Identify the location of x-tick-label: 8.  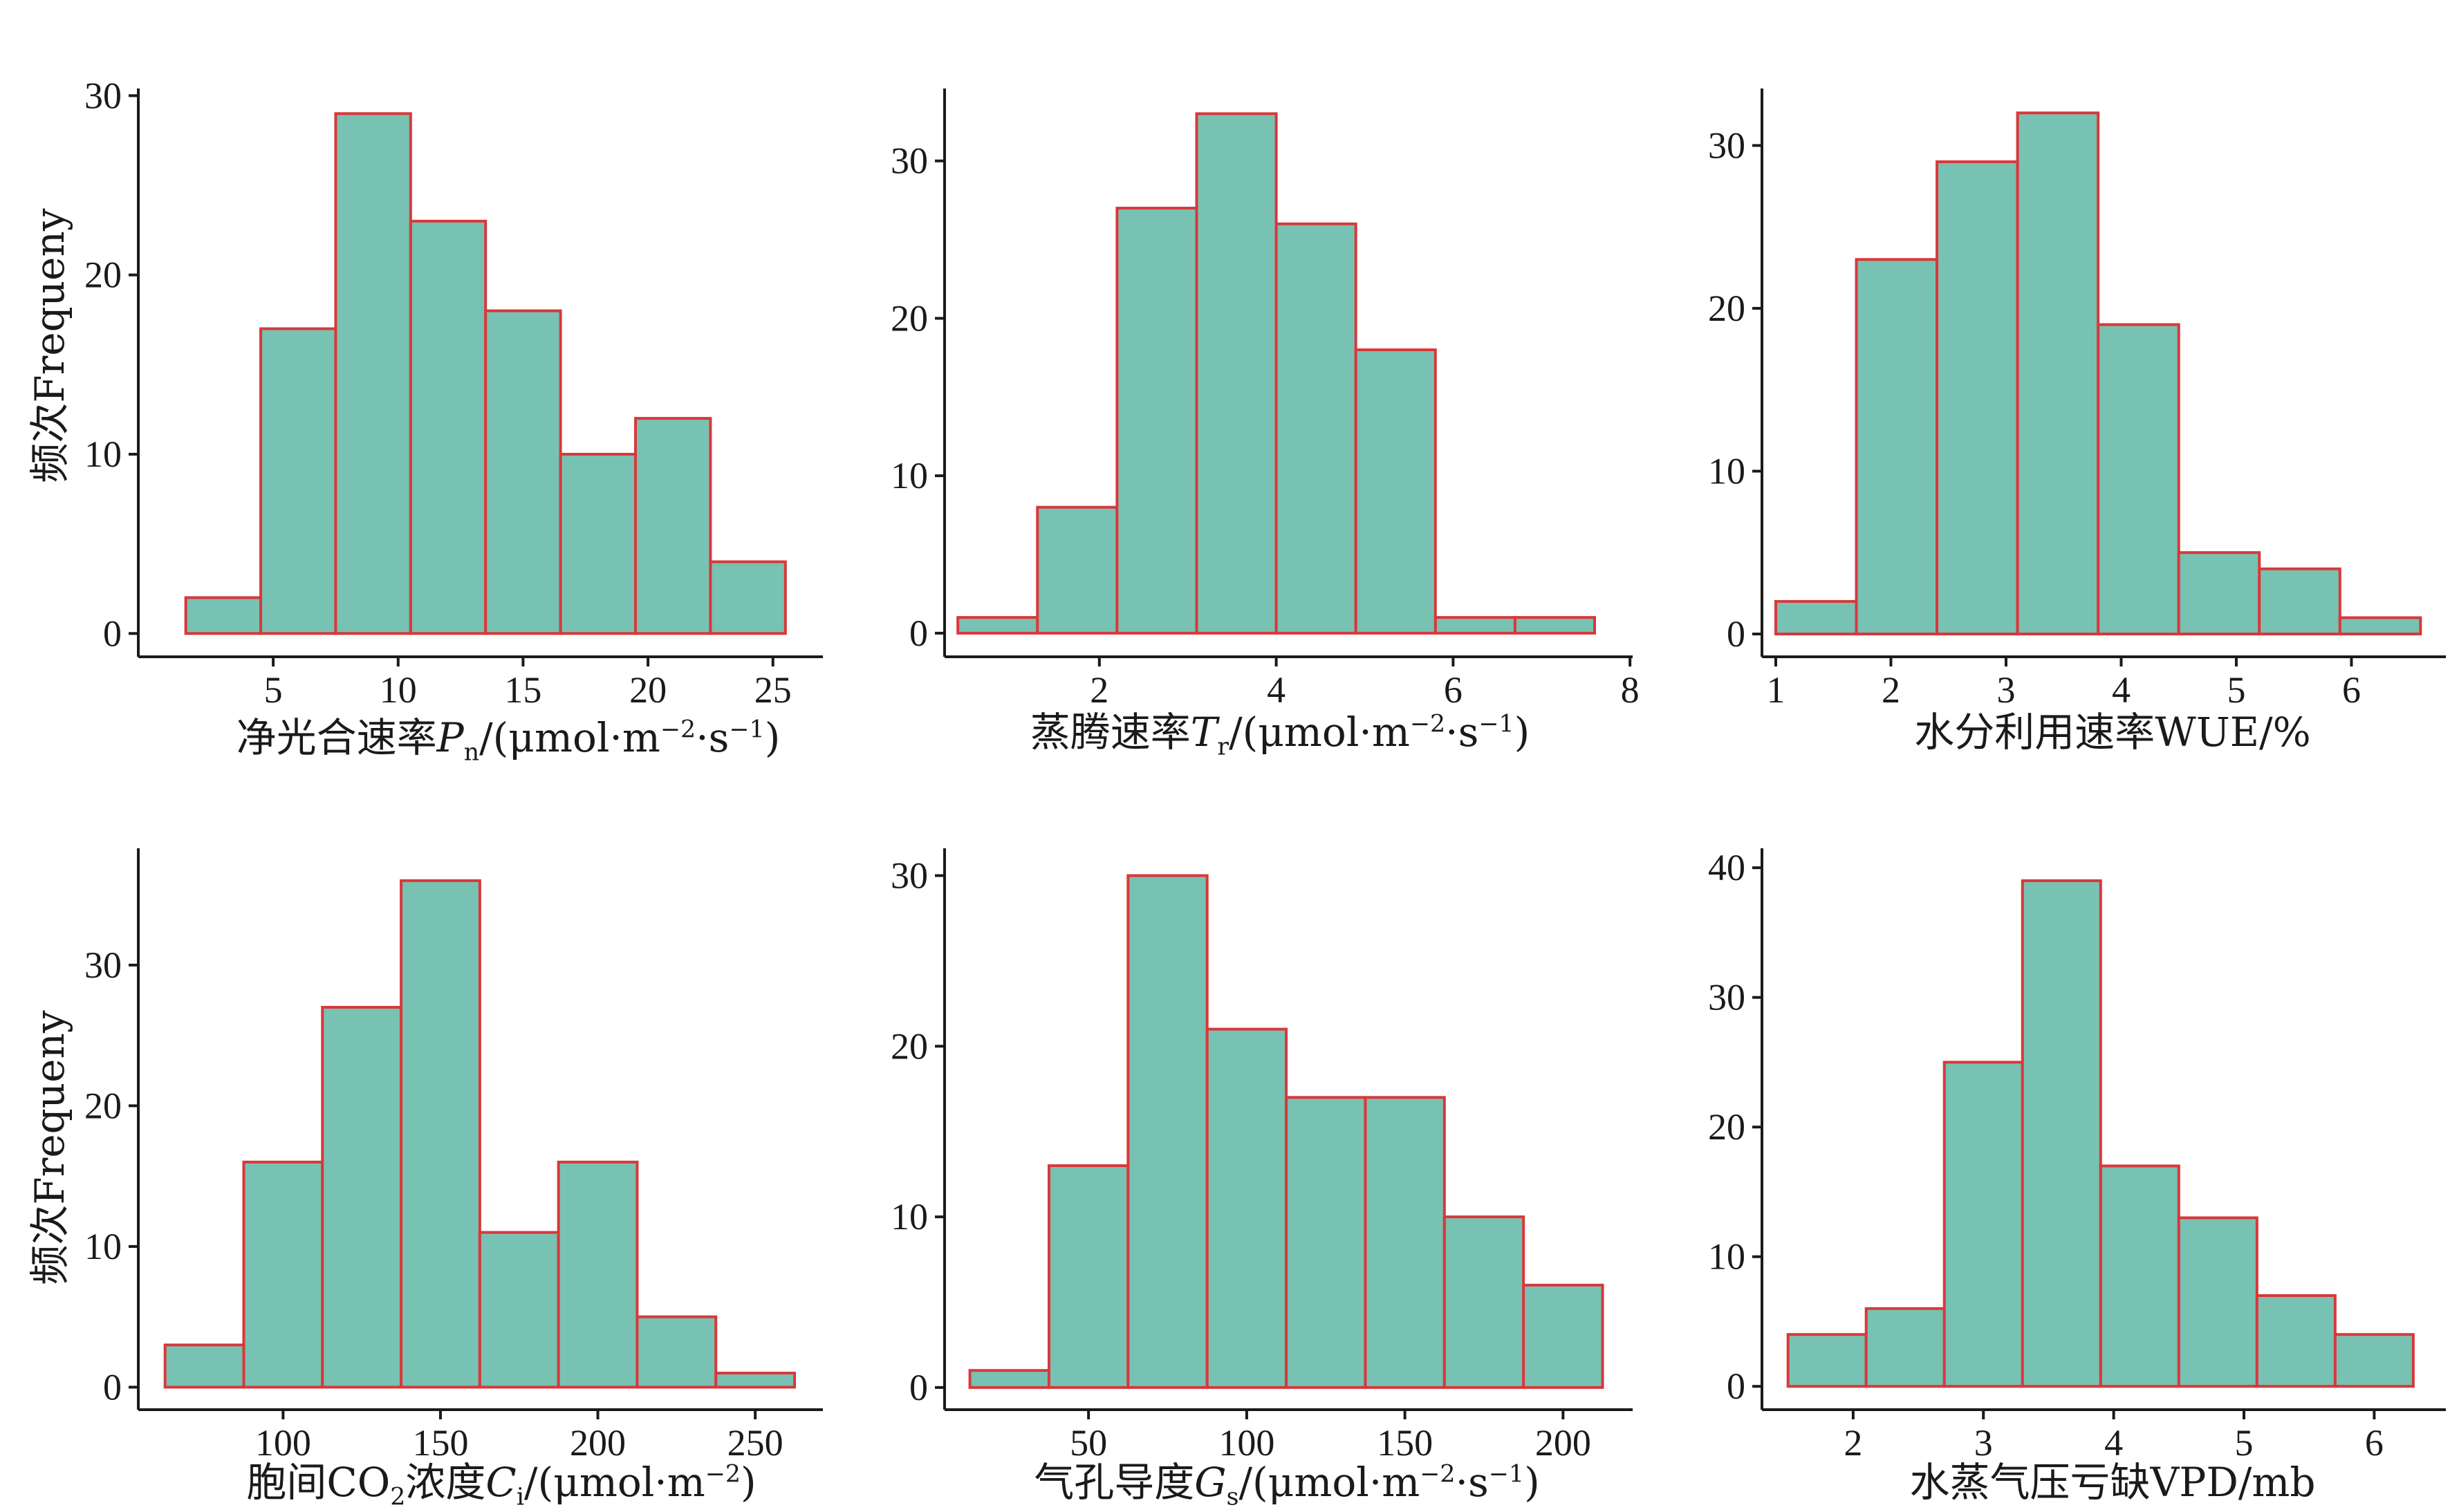
(1630, 690).